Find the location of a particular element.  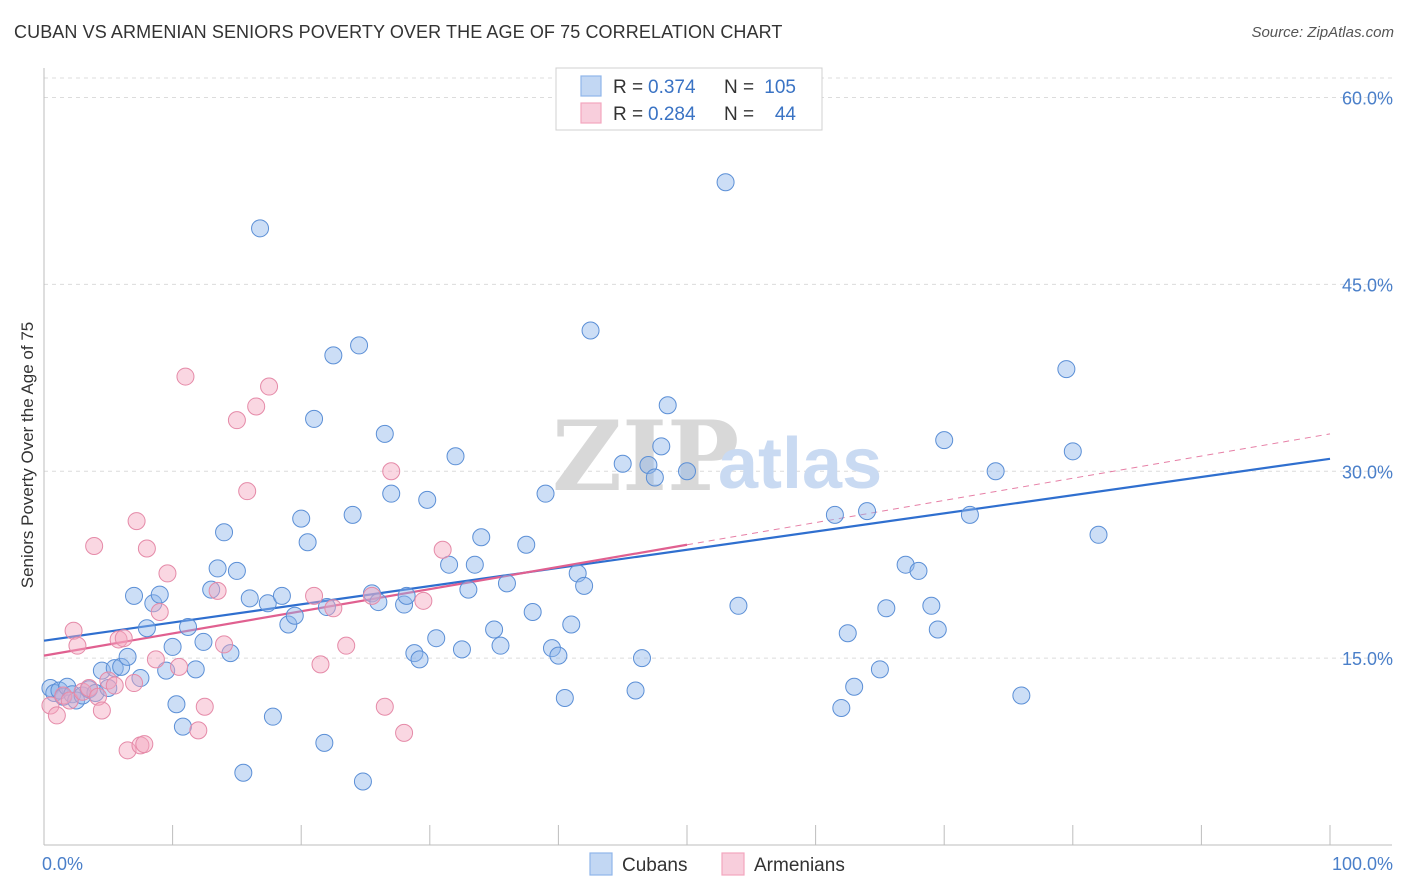

legend-r-value-1: 0.284 is located at coordinates (672, 114).